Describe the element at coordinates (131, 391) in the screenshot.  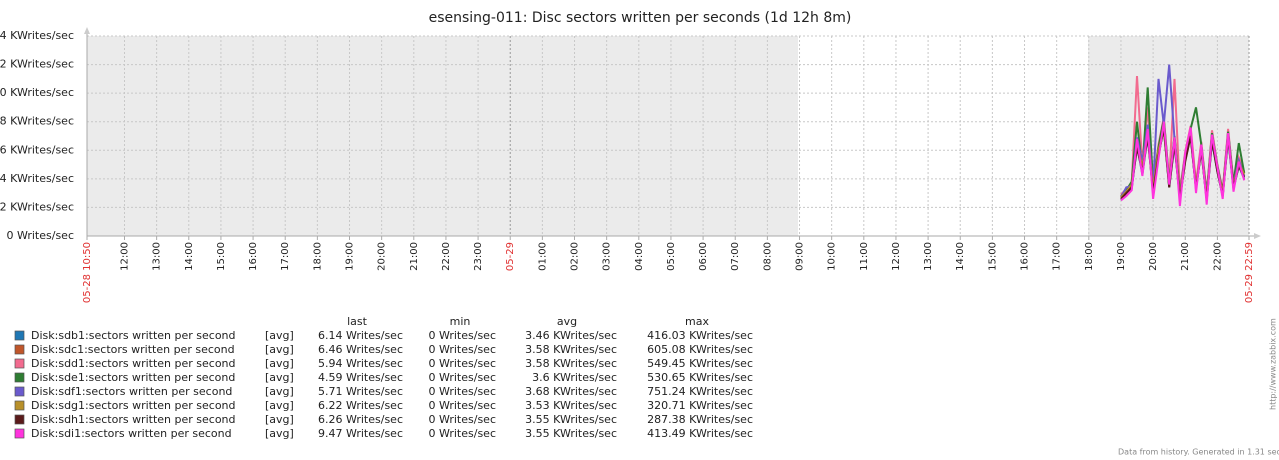
I see `legend-name: Disk:sdf1:sectors written per second` at that location.